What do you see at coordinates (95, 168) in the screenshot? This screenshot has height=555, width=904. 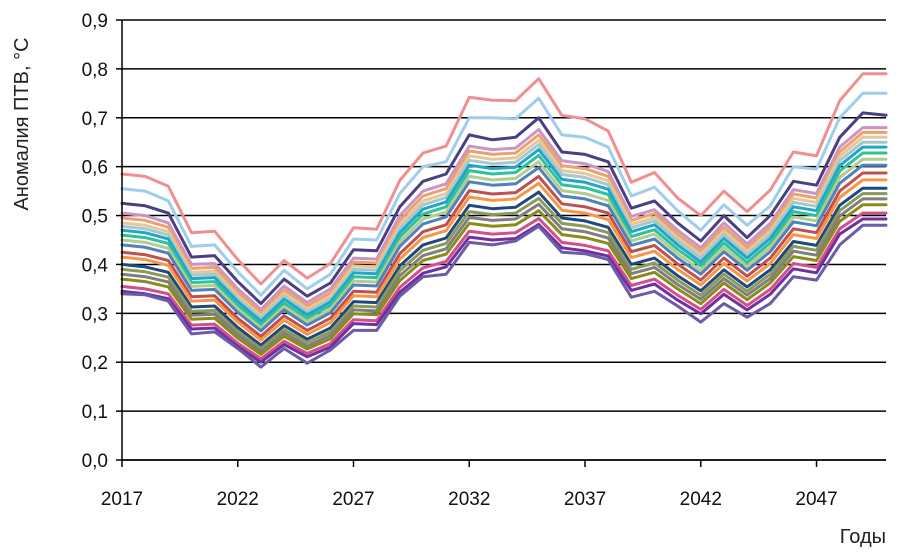 I see `y-tick-label: 0,6` at bounding box center [95, 168].